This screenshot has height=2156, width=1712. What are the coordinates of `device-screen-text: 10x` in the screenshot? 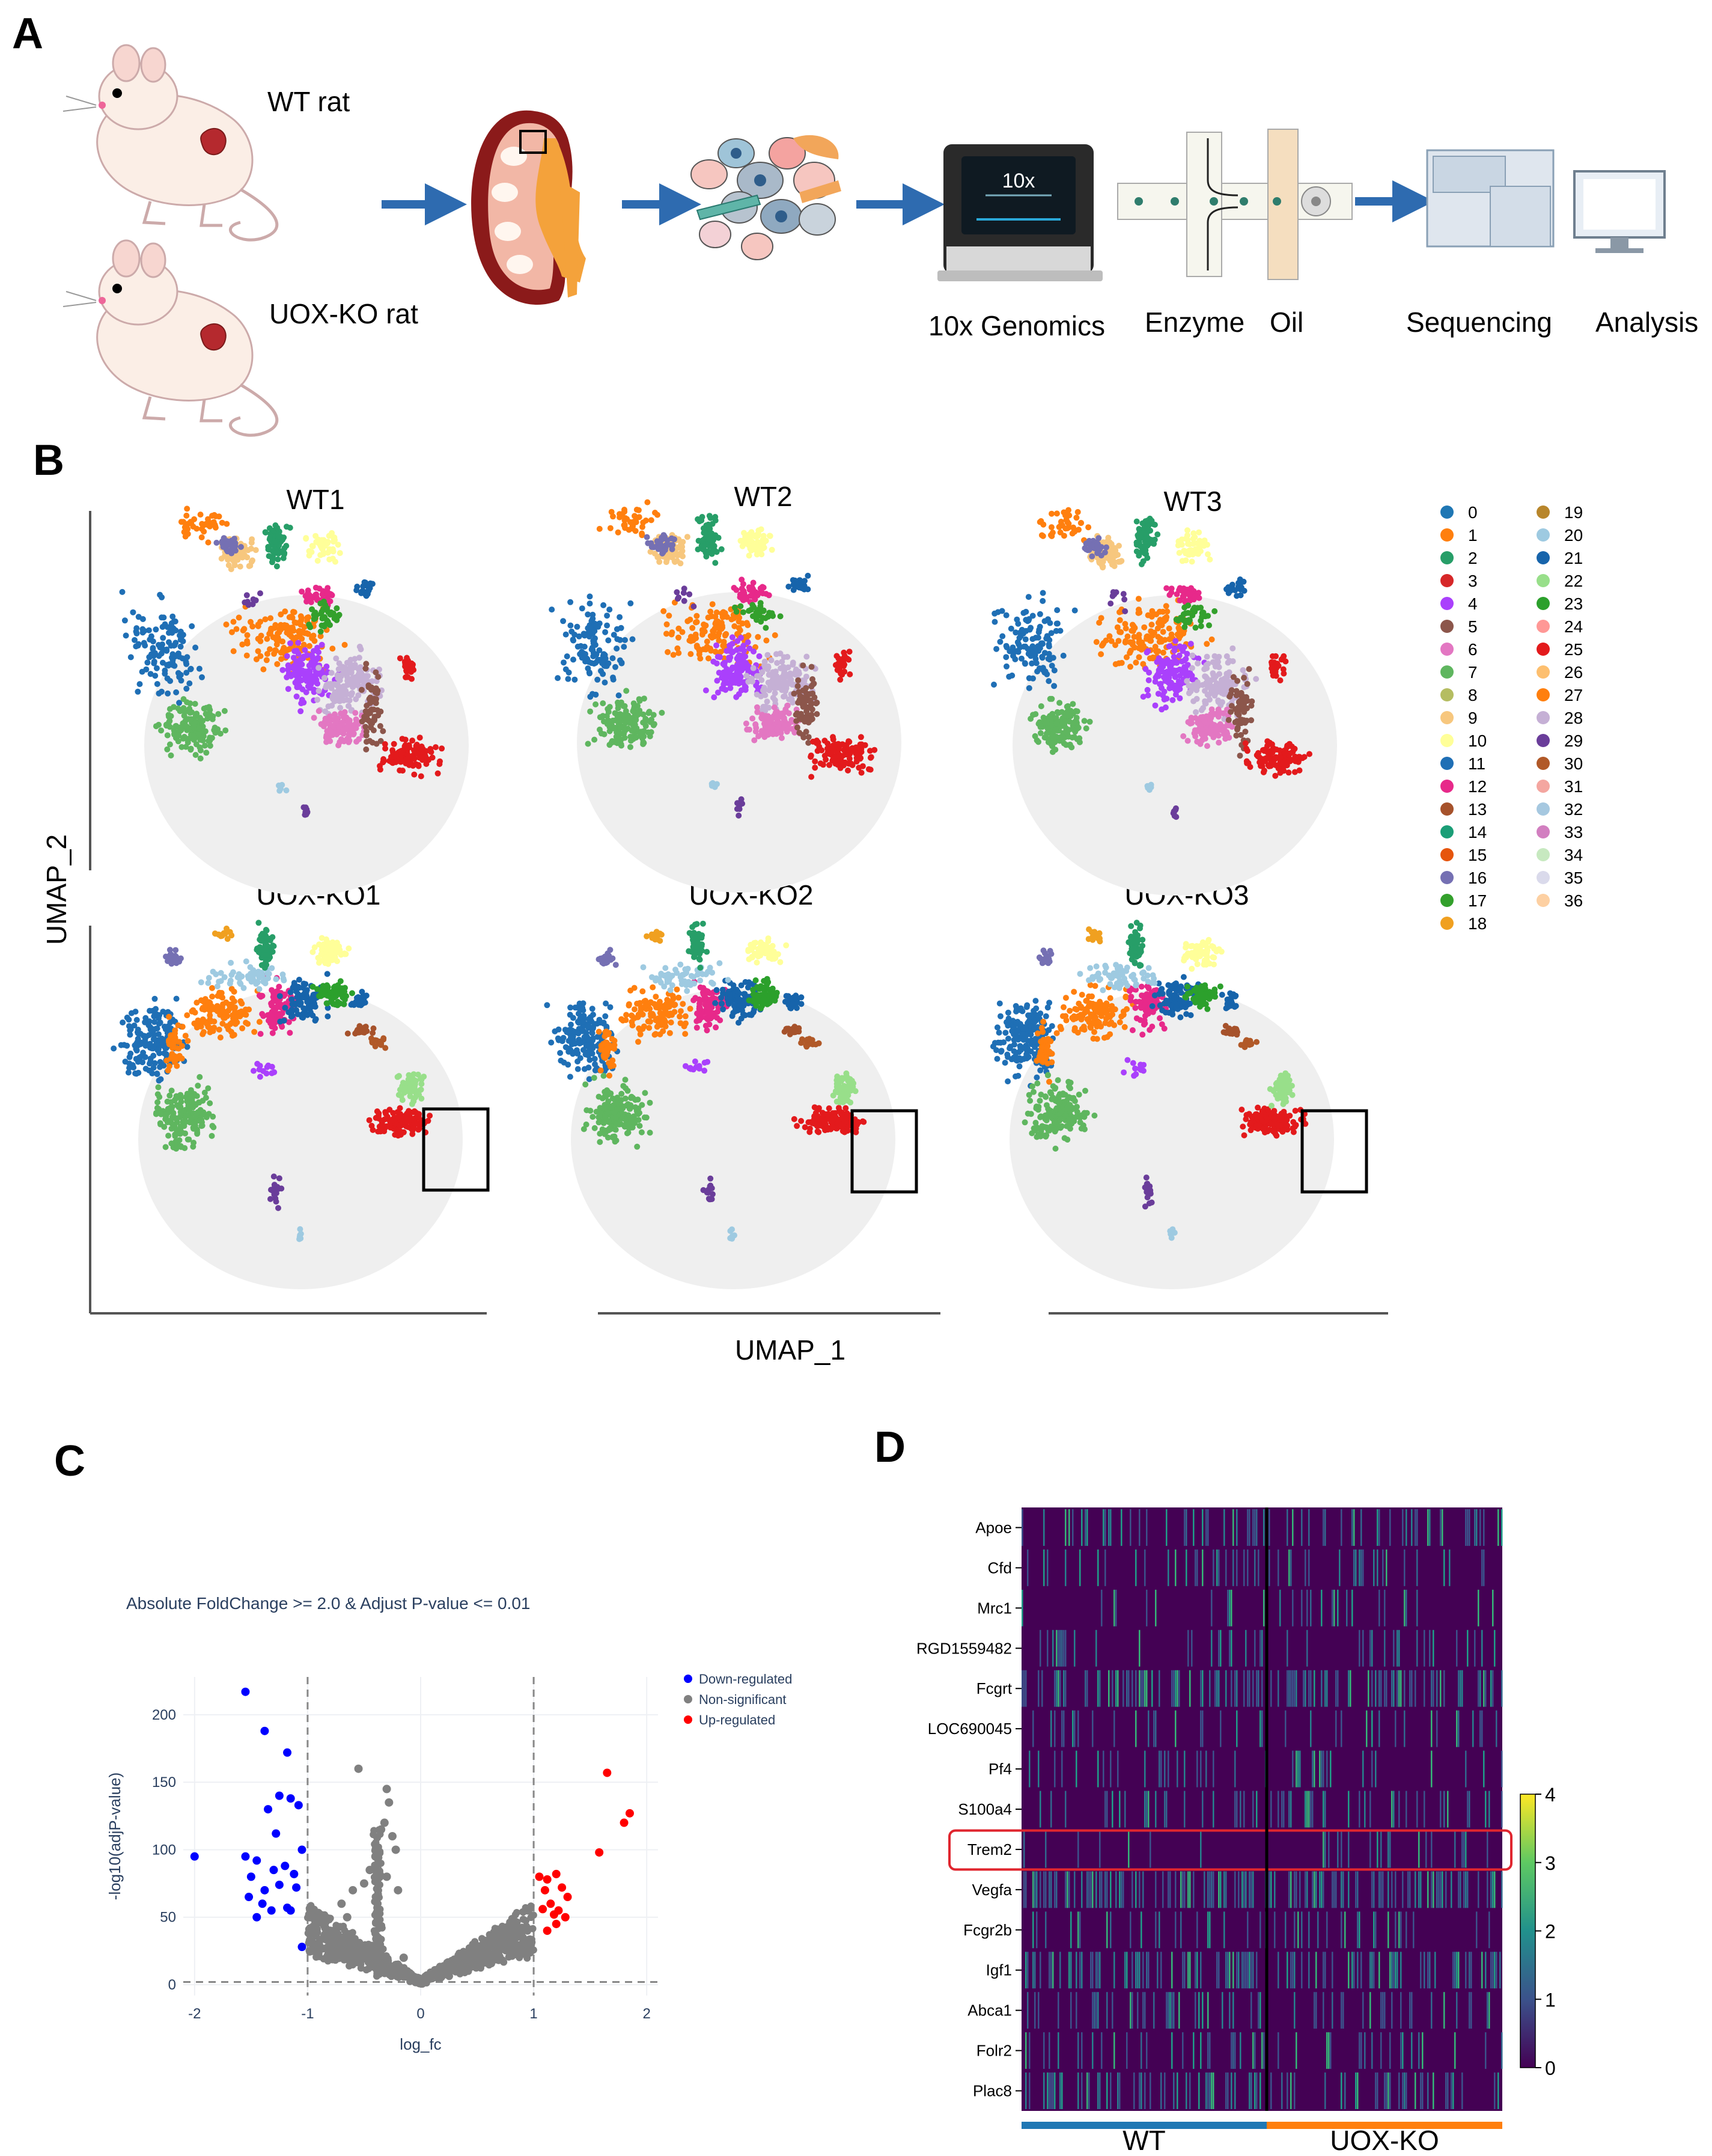 It's located at (1018, 180).